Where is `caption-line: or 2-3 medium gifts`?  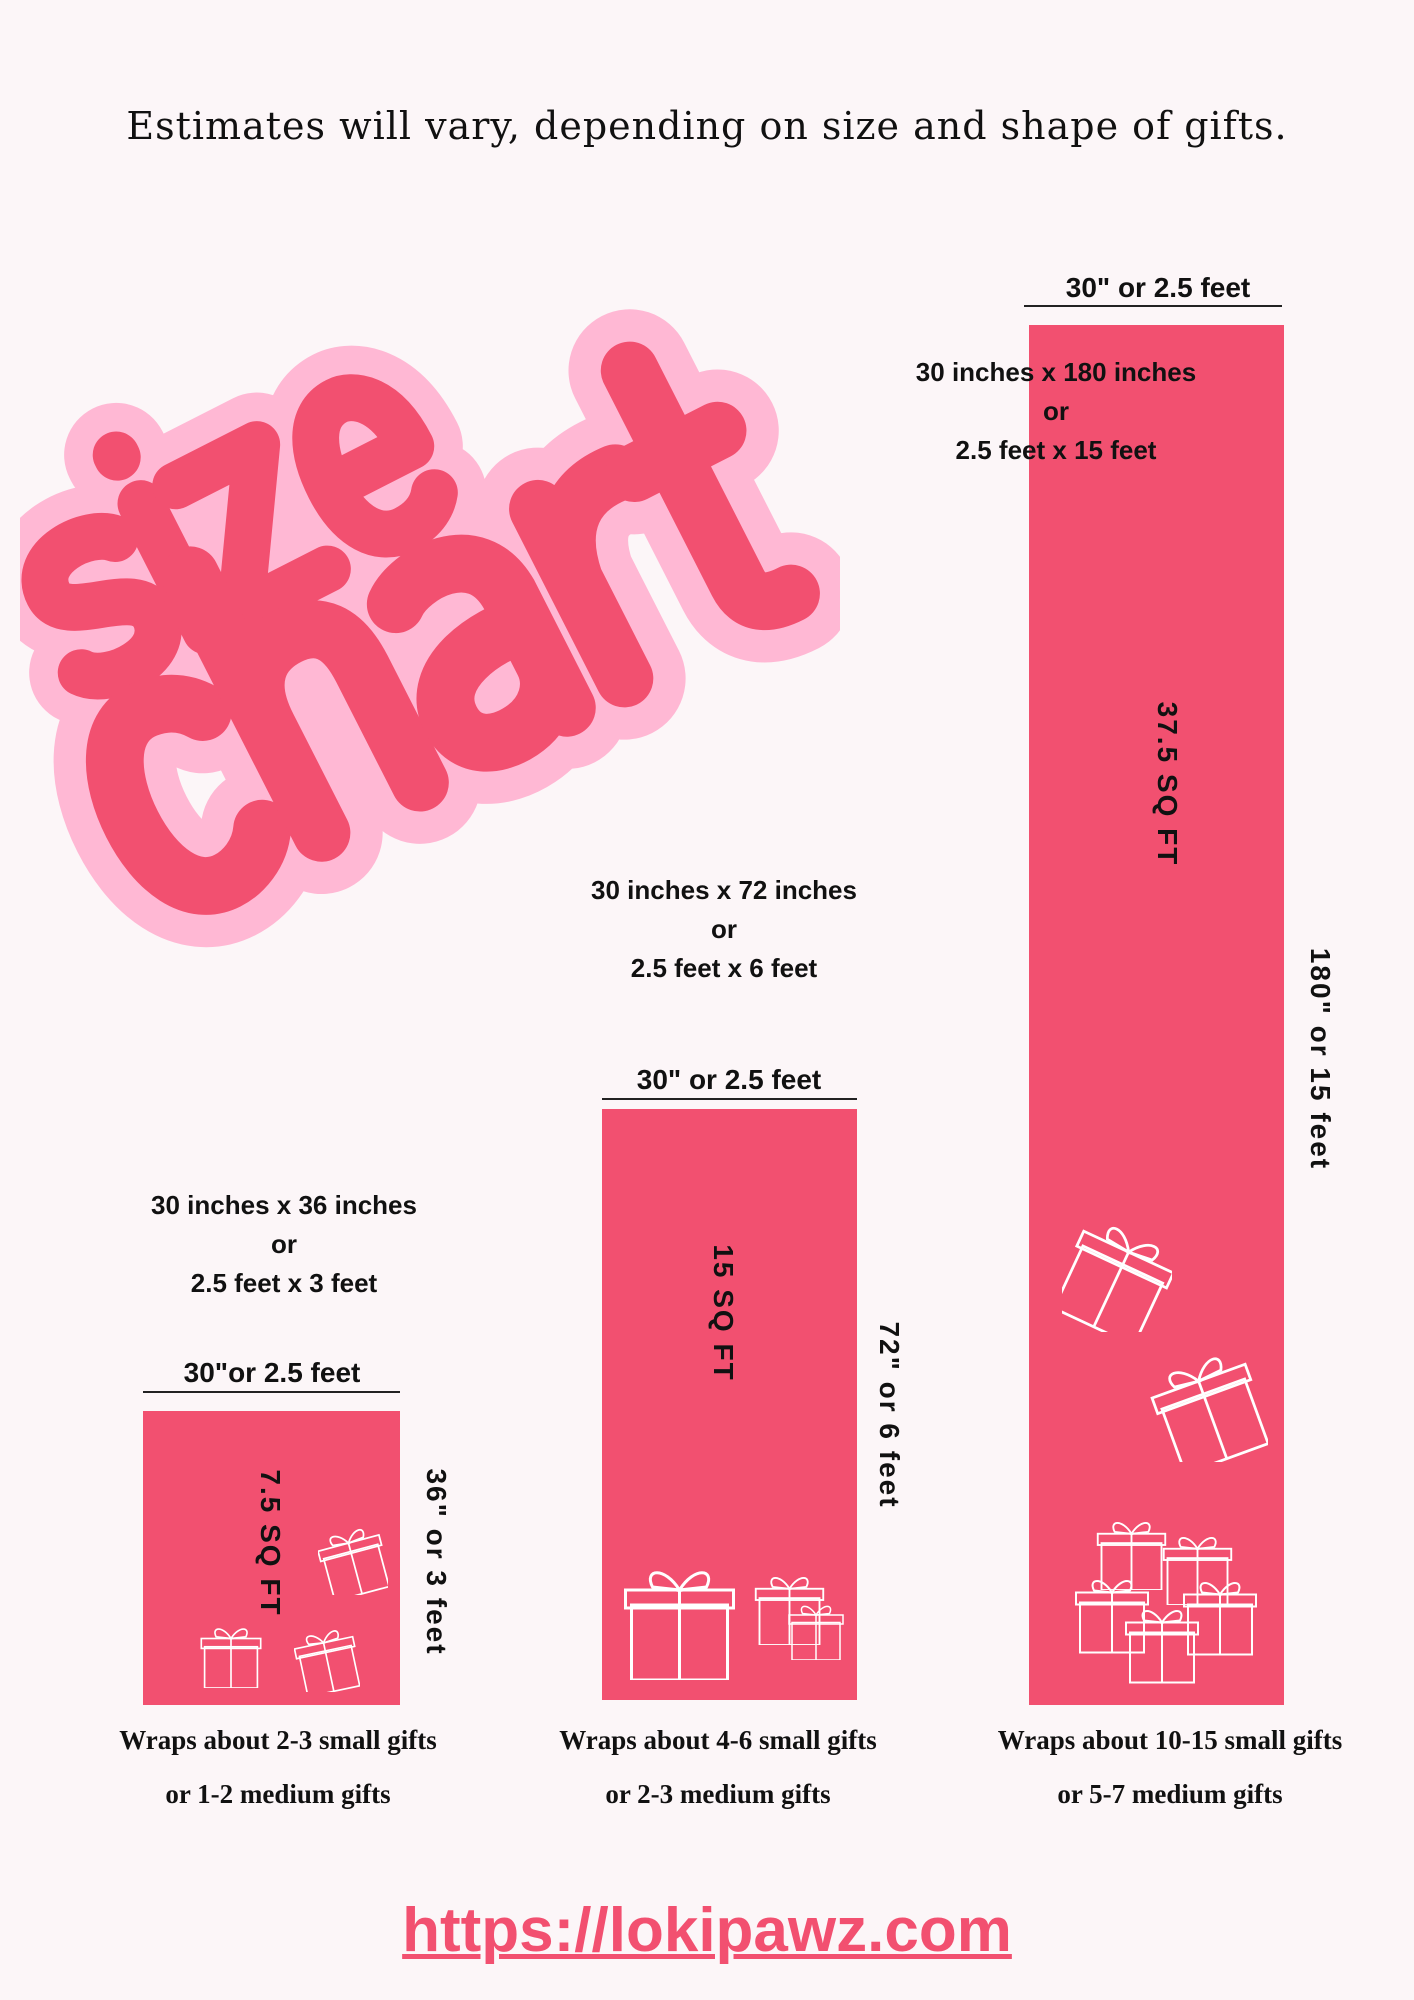 caption-line: or 2-3 medium gifts is located at coordinates (718, 1794).